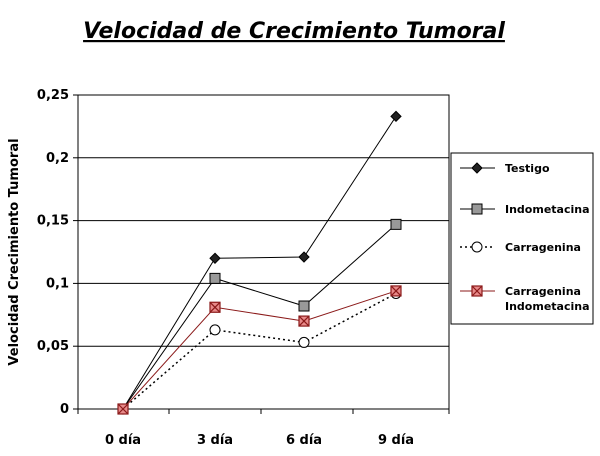 This screenshot has width=600, height=456. I want to click on x-tick-label: 3 día, so click(215, 440).